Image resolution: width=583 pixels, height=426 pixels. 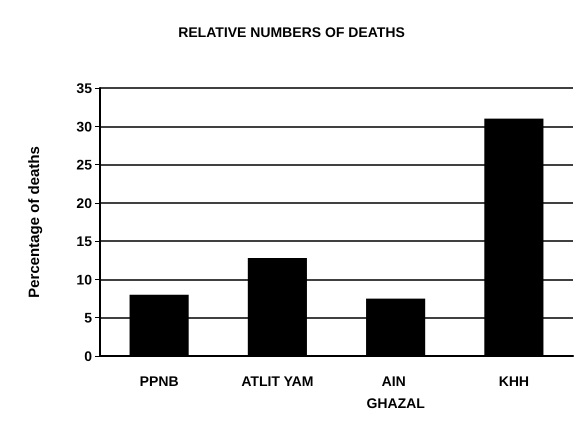 I want to click on y-tick-label: 30, so click(x=84, y=126).